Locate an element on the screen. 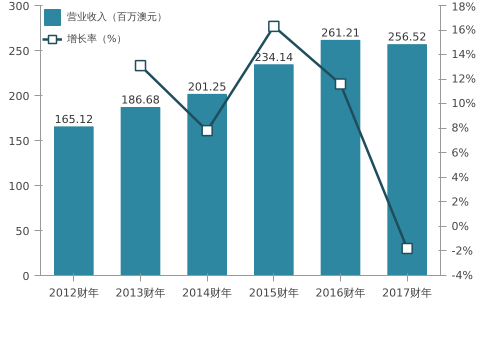 This screenshot has width=500, height=362. x-tick-label: 2013财年 is located at coordinates (141, 293).